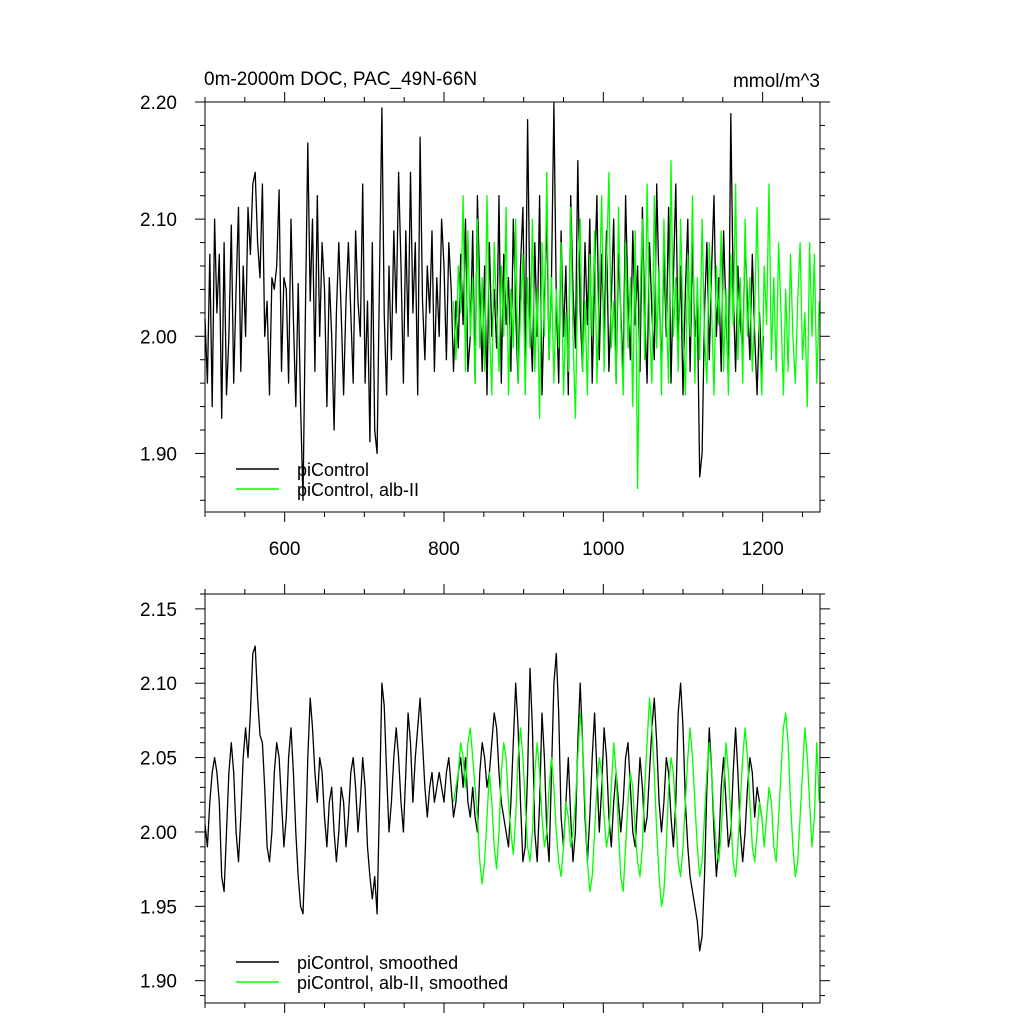  What do you see at coordinates (333, 470) in the screenshot?
I see `legend-label-picontrol: piControl` at bounding box center [333, 470].